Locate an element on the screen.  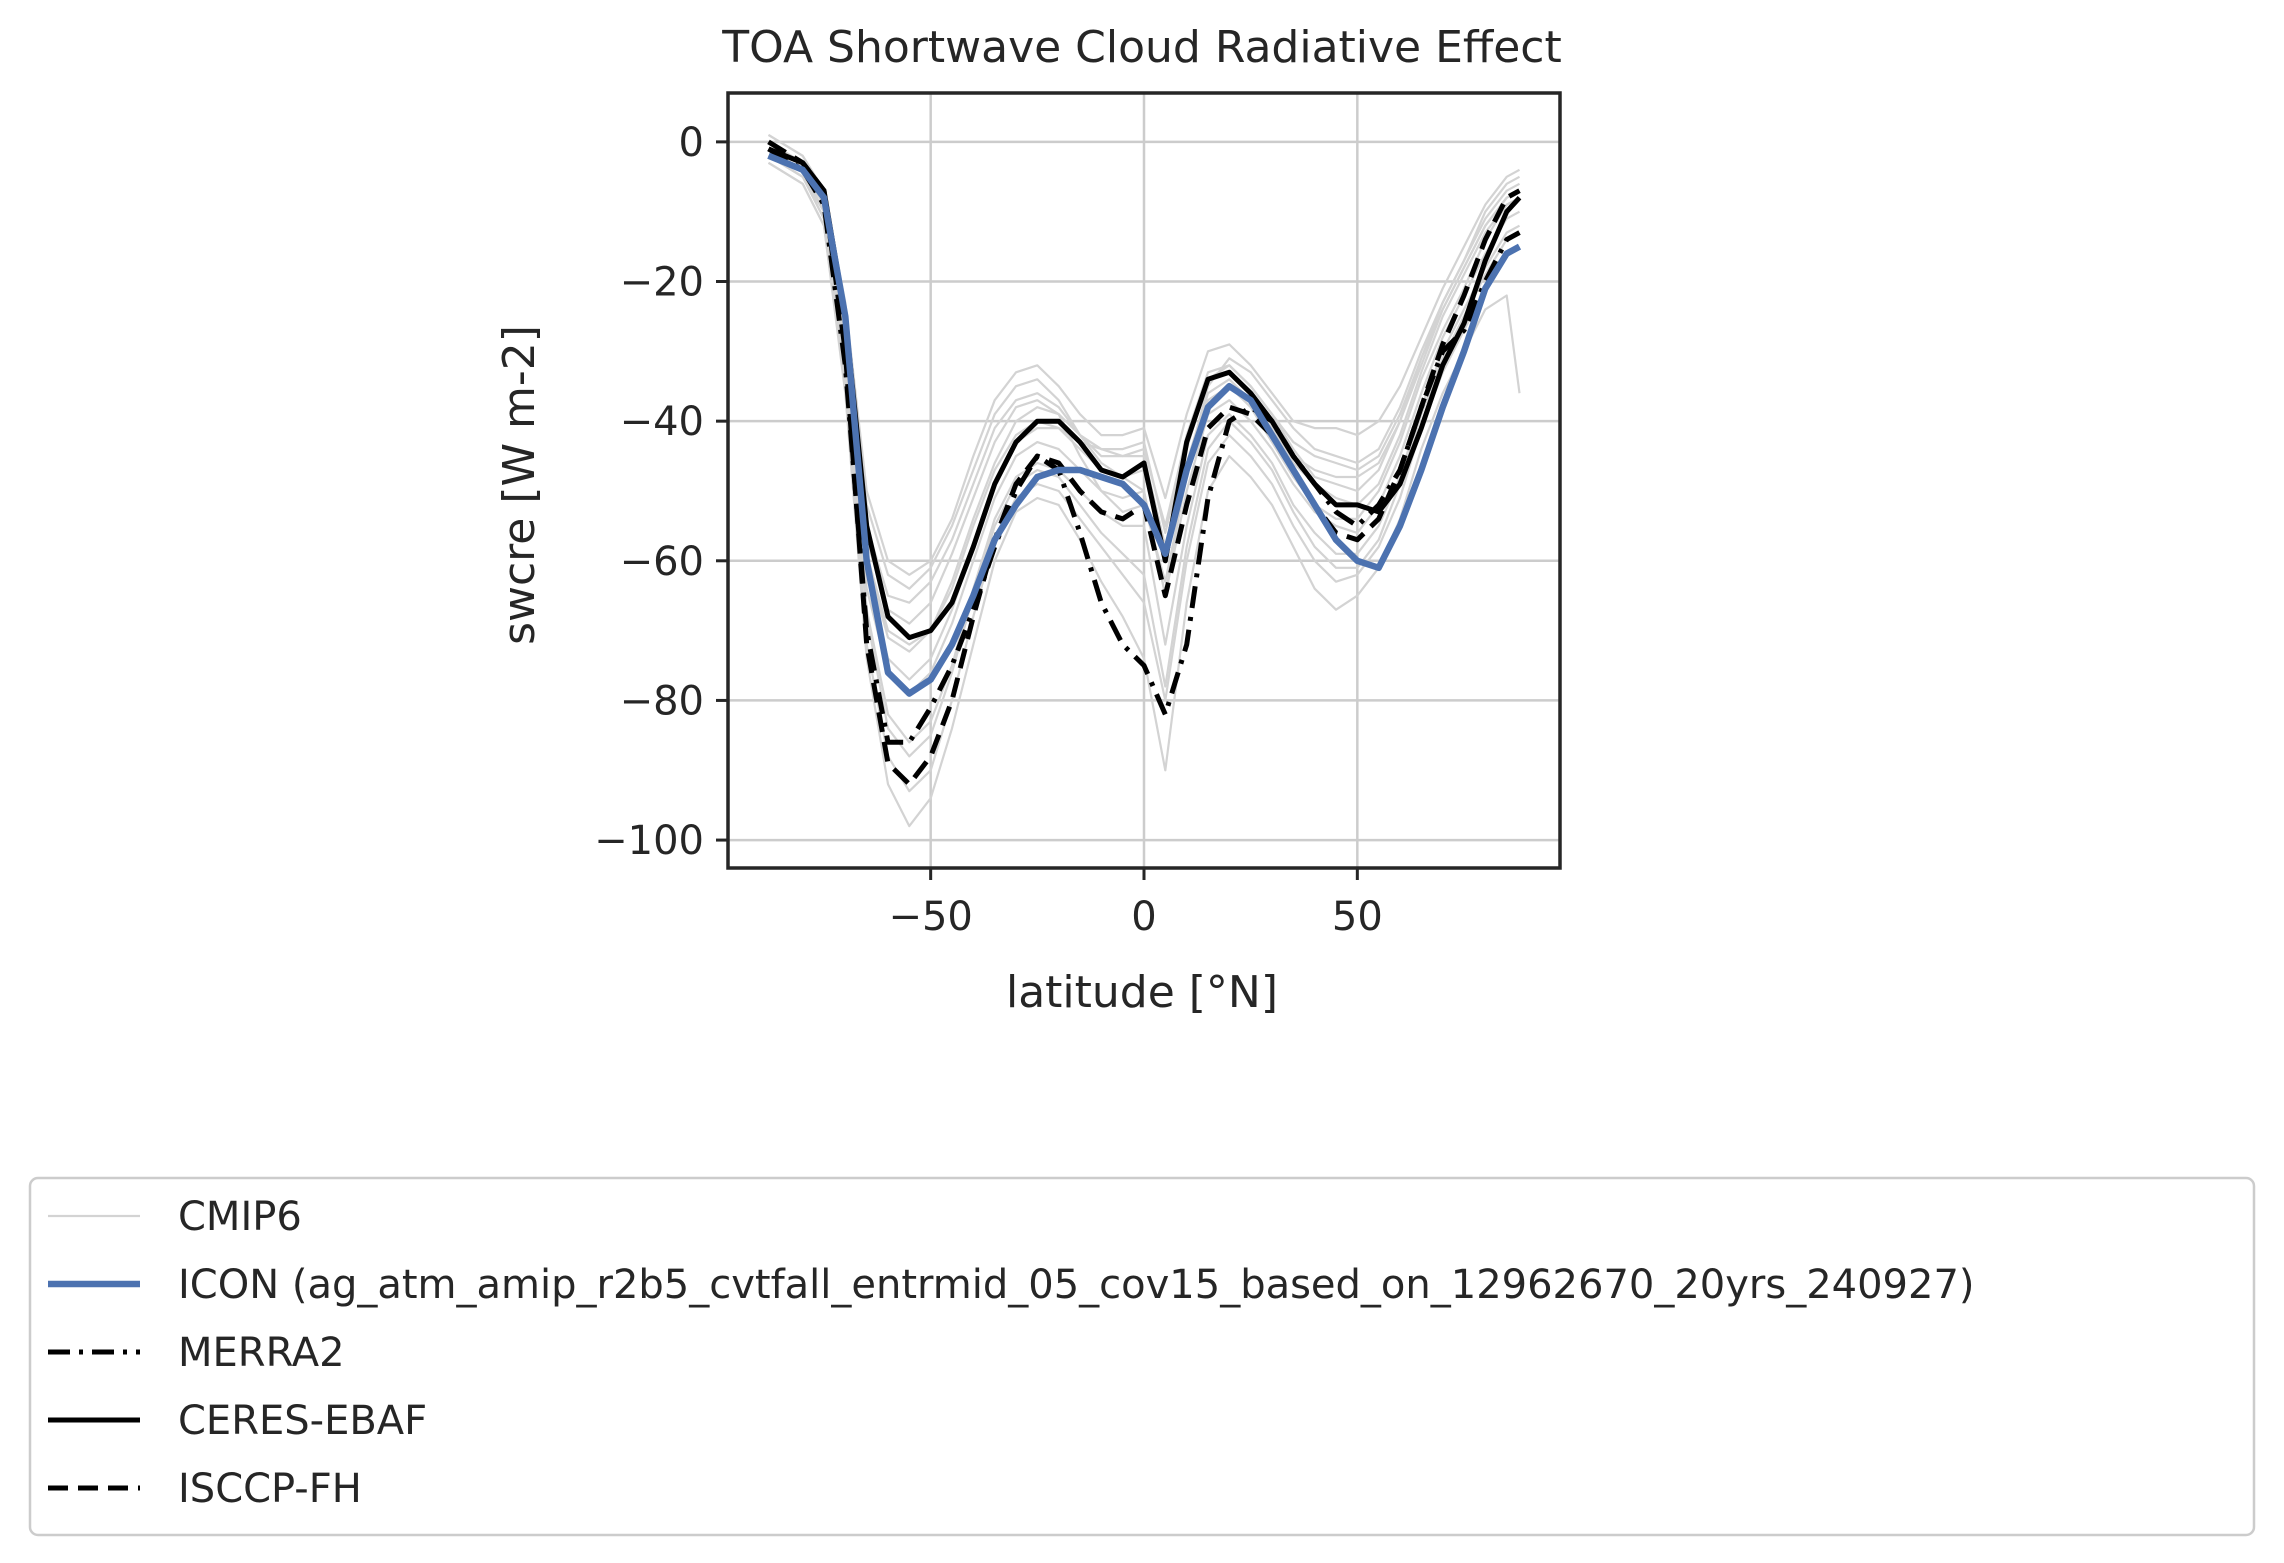
y-tick-label: −100 is located at coordinates (649, 841).